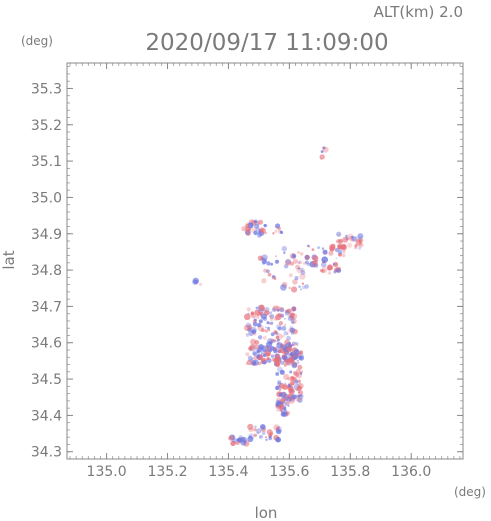 The image size is (491, 521). I want to click on x-axis-label: lon, so click(266, 512).